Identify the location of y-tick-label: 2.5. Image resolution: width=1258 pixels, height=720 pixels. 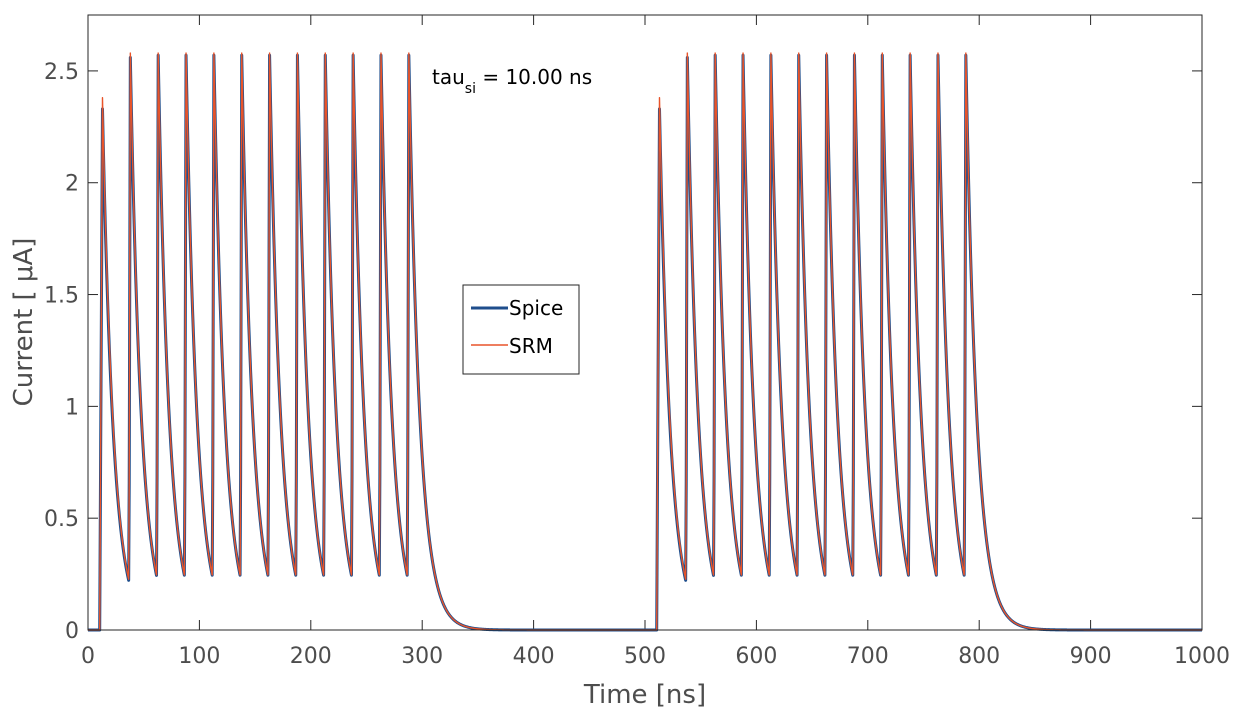
(61, 72).